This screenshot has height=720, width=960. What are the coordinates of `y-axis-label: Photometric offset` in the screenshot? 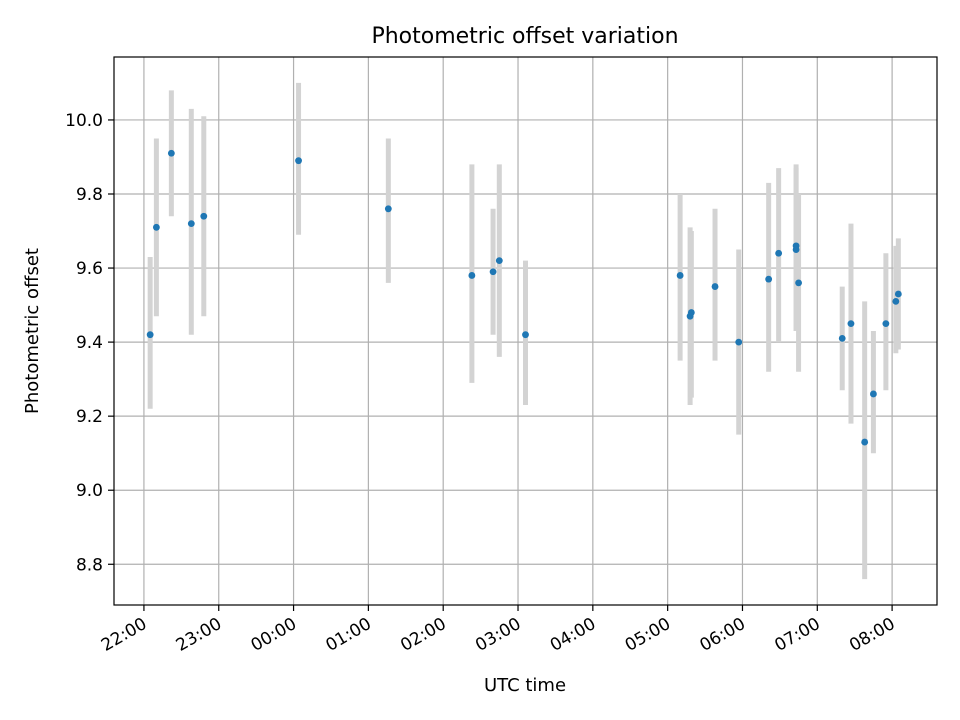 It's located at (32, 331).